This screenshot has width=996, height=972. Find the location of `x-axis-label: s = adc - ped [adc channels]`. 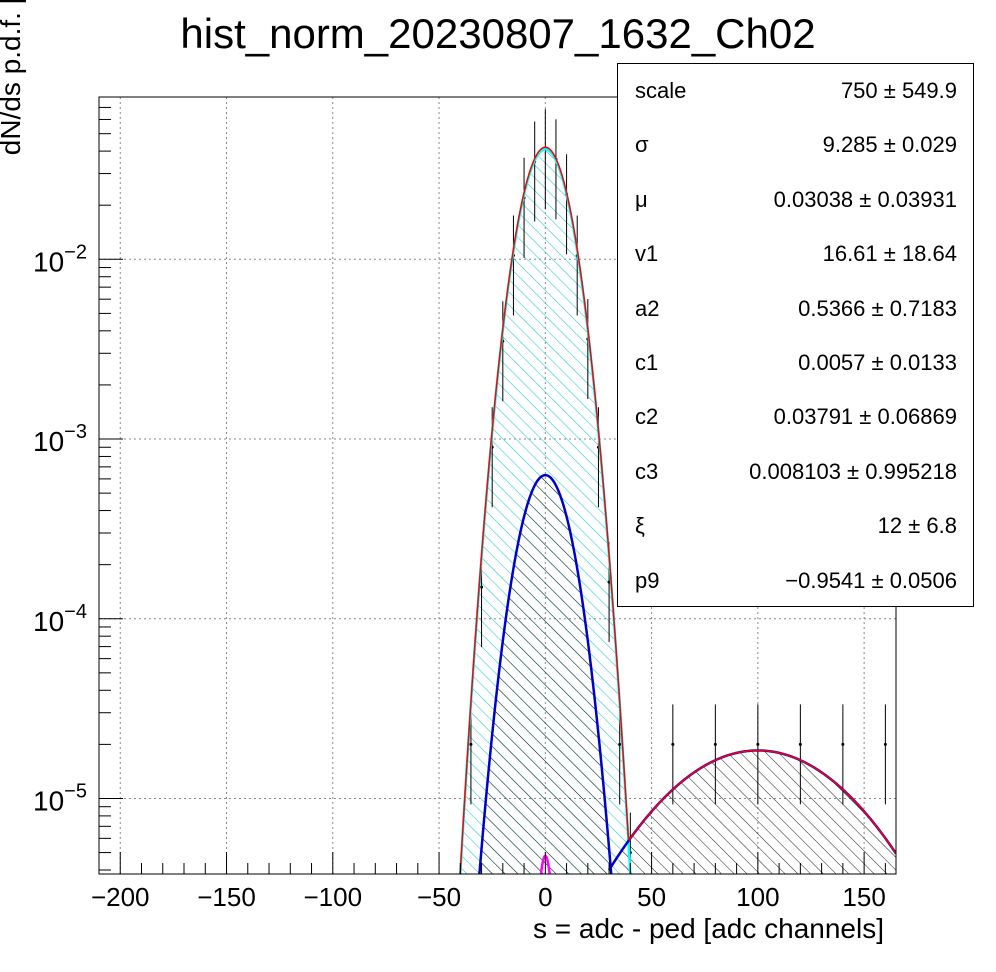

x-axis-label: s = adc - ped [adc channels] is located at coordinates (708, 928).